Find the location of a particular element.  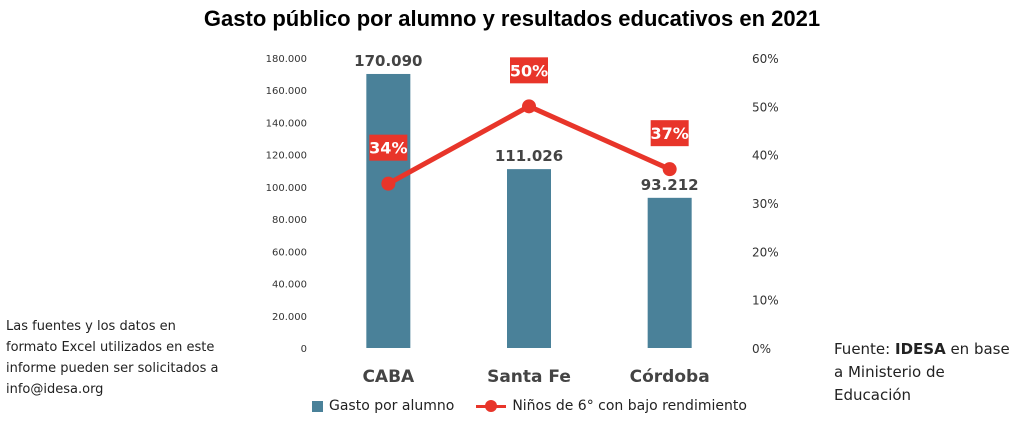

left-tick-label: 140.000 is located at coordinates (286, 123).